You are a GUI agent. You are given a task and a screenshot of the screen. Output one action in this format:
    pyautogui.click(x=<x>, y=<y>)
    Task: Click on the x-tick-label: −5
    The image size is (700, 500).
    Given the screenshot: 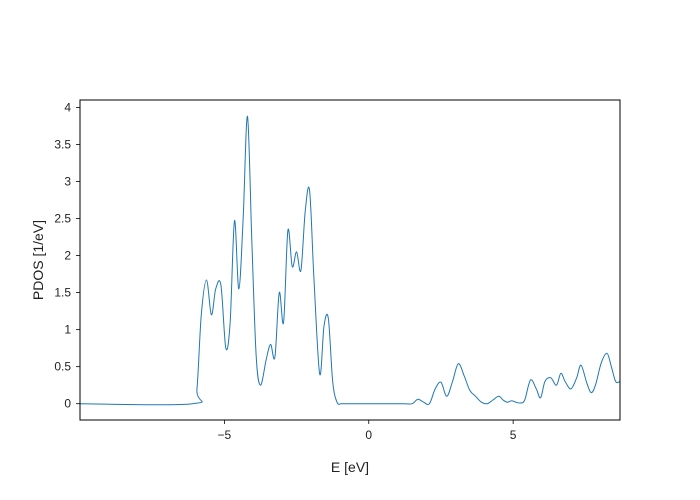 What is the action you would take?
    pyautogui.click(x=225, y=435)
    